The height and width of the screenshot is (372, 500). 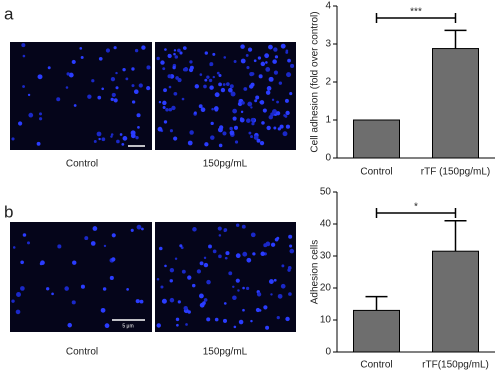 What do you see at coordinates (328, 6) in the screenshot?
I see `y-tick-label: 4` at bounding box center [328, 6].